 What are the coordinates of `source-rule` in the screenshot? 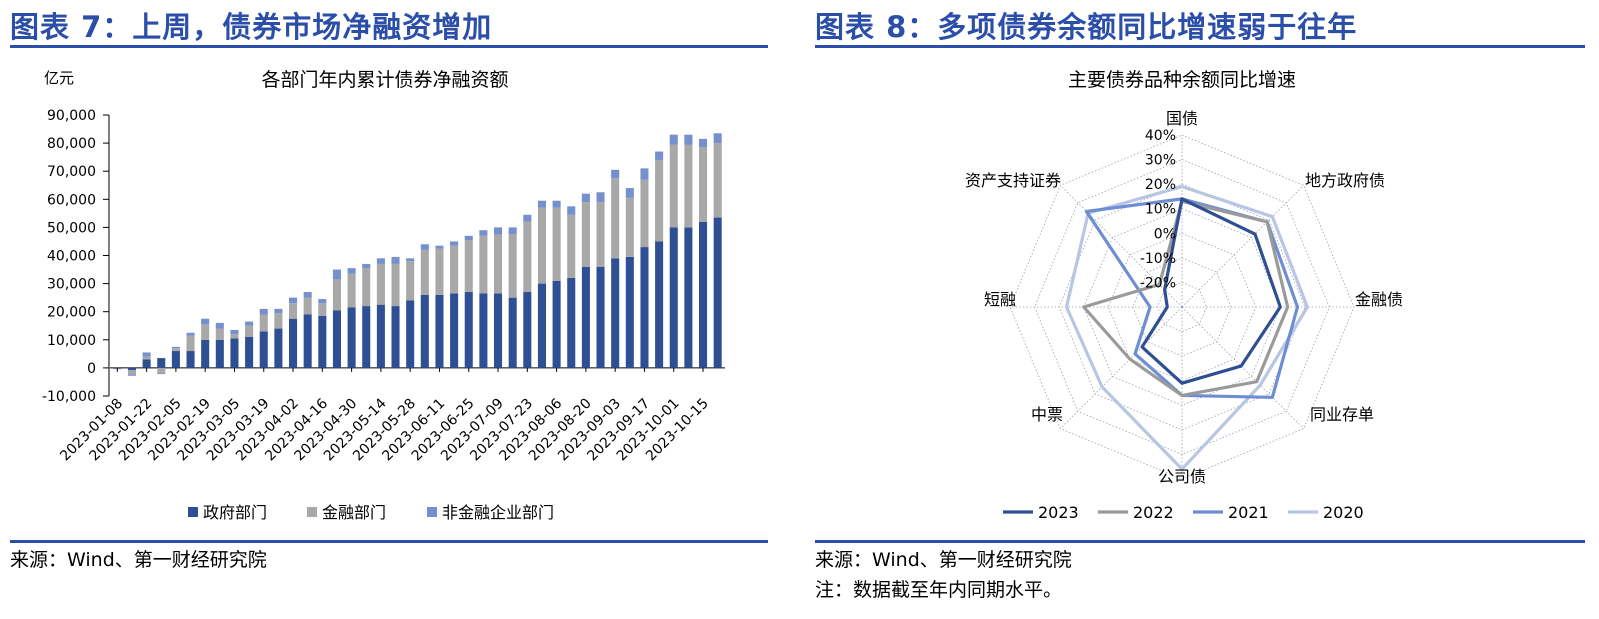 It's located at (1200, 541).